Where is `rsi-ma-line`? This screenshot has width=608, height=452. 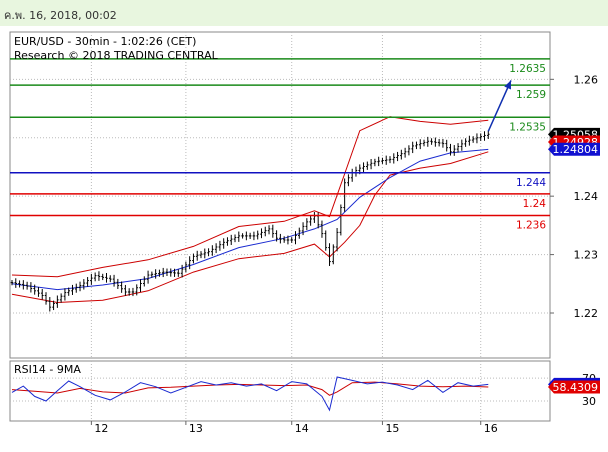
rsi-ma-line is located at coordinates (250, 388).